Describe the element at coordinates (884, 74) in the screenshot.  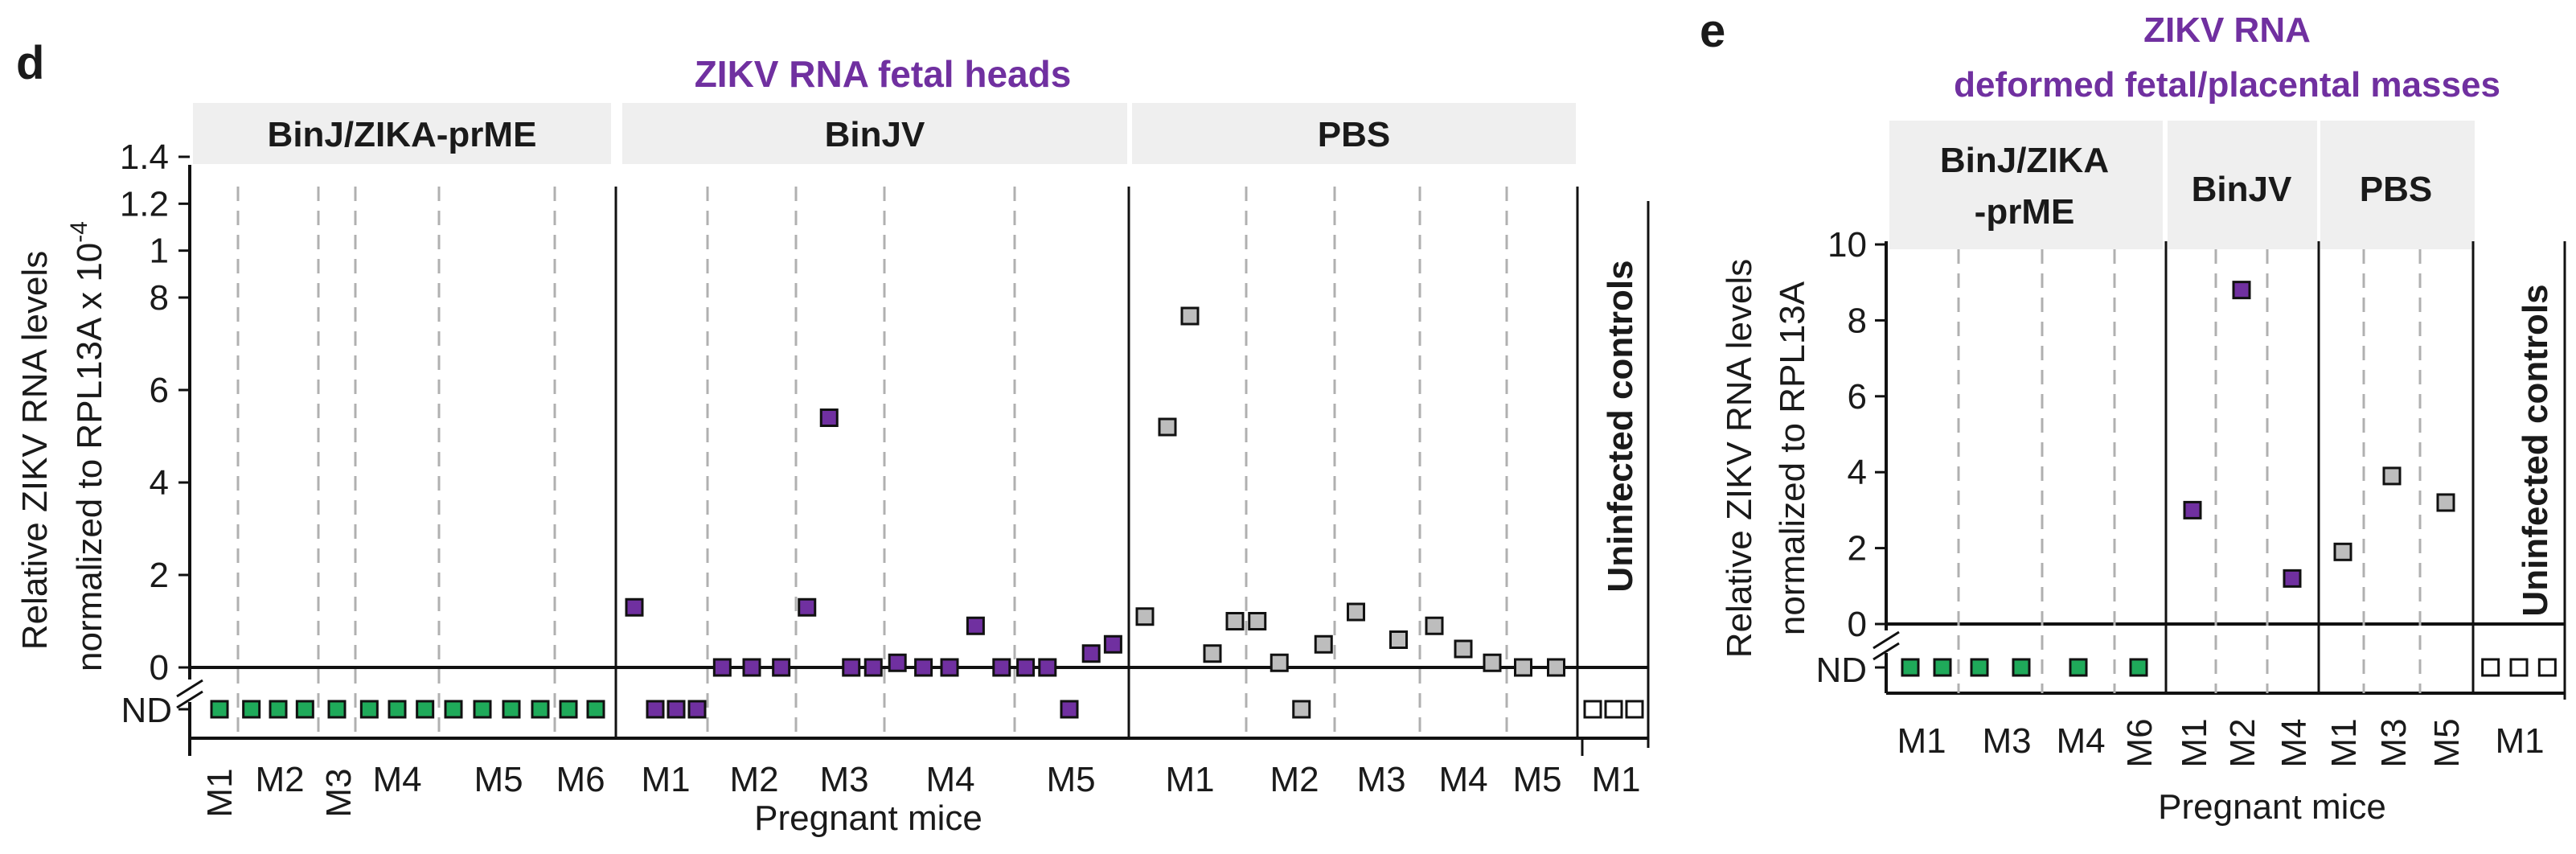
I see `panel-d-title: ZIKV RNA fetal heads` at that location.